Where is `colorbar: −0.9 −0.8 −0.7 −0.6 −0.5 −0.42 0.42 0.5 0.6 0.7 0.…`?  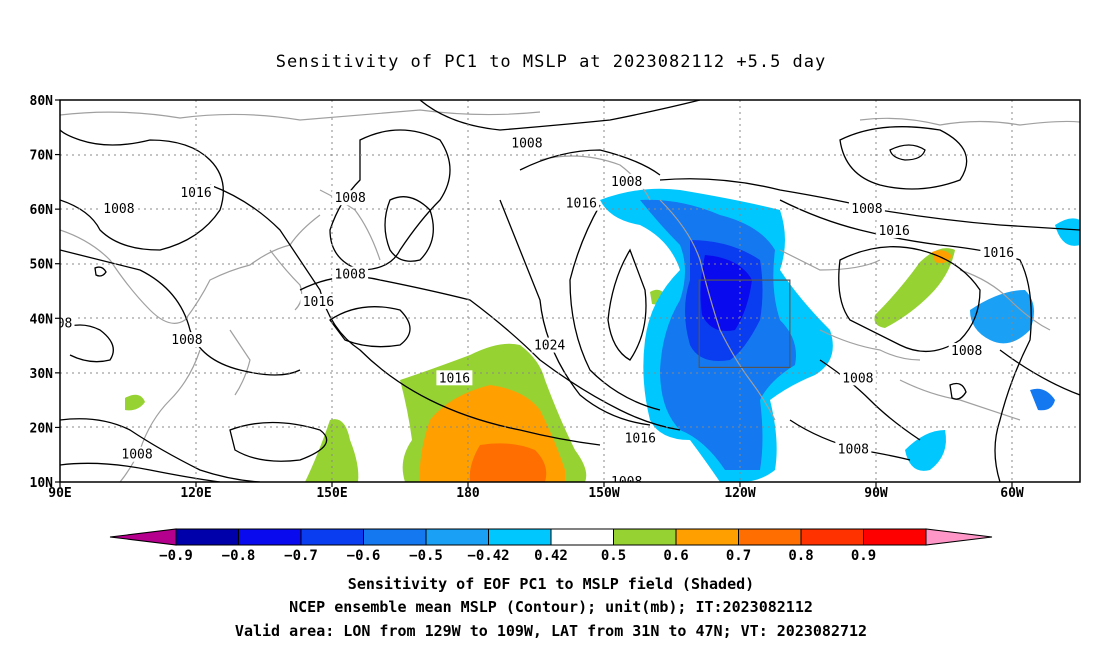 colorbar: −0.9 −0.8 −0.7 −0.6 −0.5 −0.42 0.42 0.5 0.6 0.7 0.… is located at coordinates (551, 546).